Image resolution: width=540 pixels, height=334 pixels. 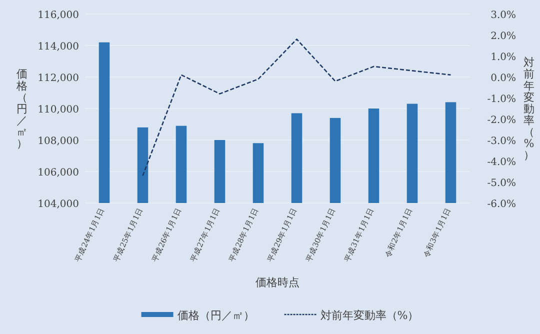 I want to click on y2-tick-label: -2.0%, so click(x=501, y=120).